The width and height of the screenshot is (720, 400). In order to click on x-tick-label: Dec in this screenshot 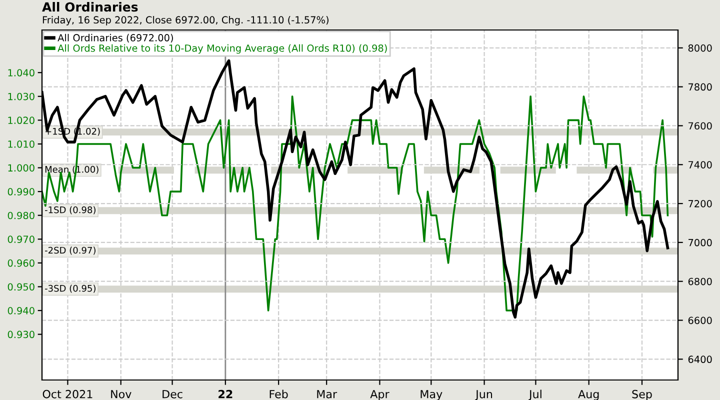, I will do `click(172, 394)`.